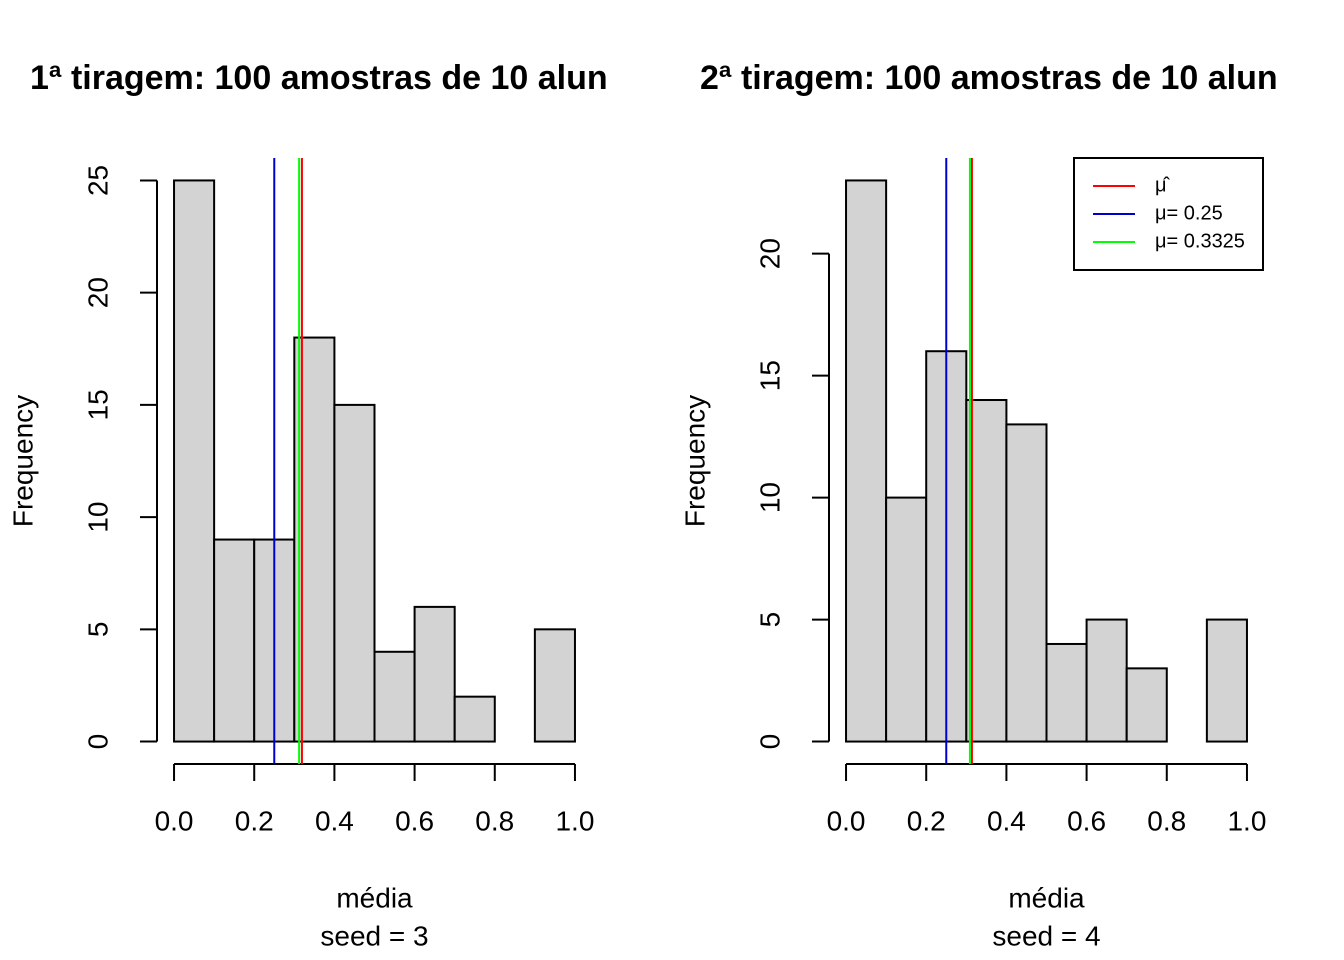 Image resolution: width=1344 pixels, height=960 pixels. Describe the element at coordinates (319, 78) in the screenshot. I see `chart-title: 1ª tiragem: 100 amostras de 10 alun` at that location.